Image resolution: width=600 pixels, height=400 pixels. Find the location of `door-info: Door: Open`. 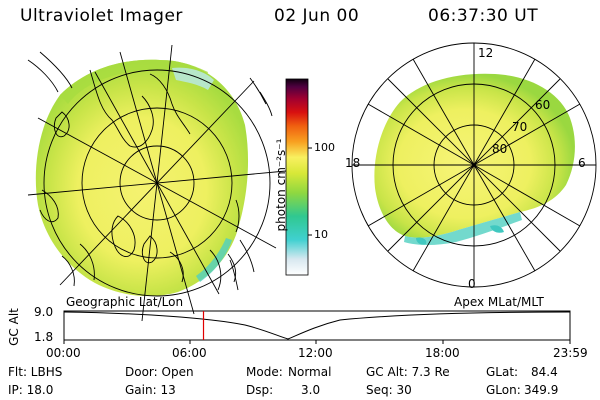

door-info: Door: Open is located at coordinates (159, 372).